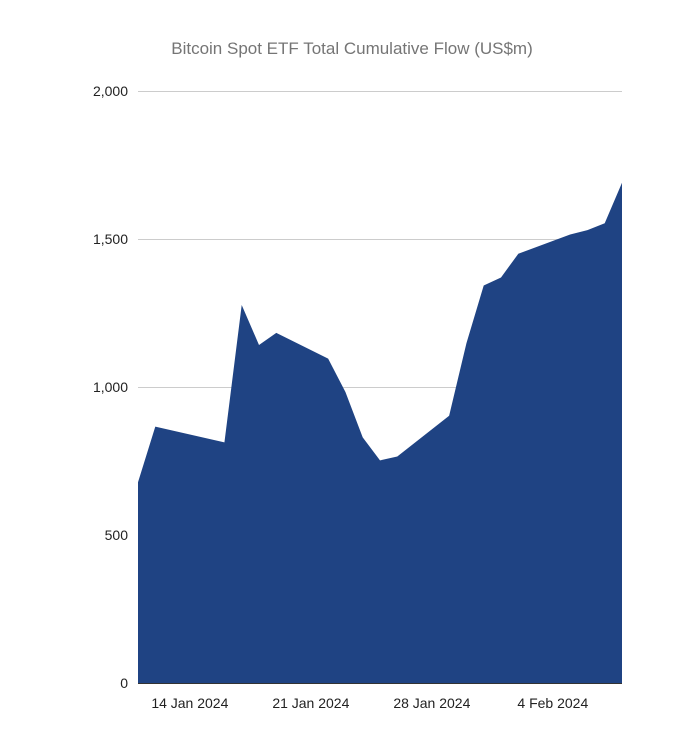  I want to click on y-tick-label: 2,000, so click(110, 91).